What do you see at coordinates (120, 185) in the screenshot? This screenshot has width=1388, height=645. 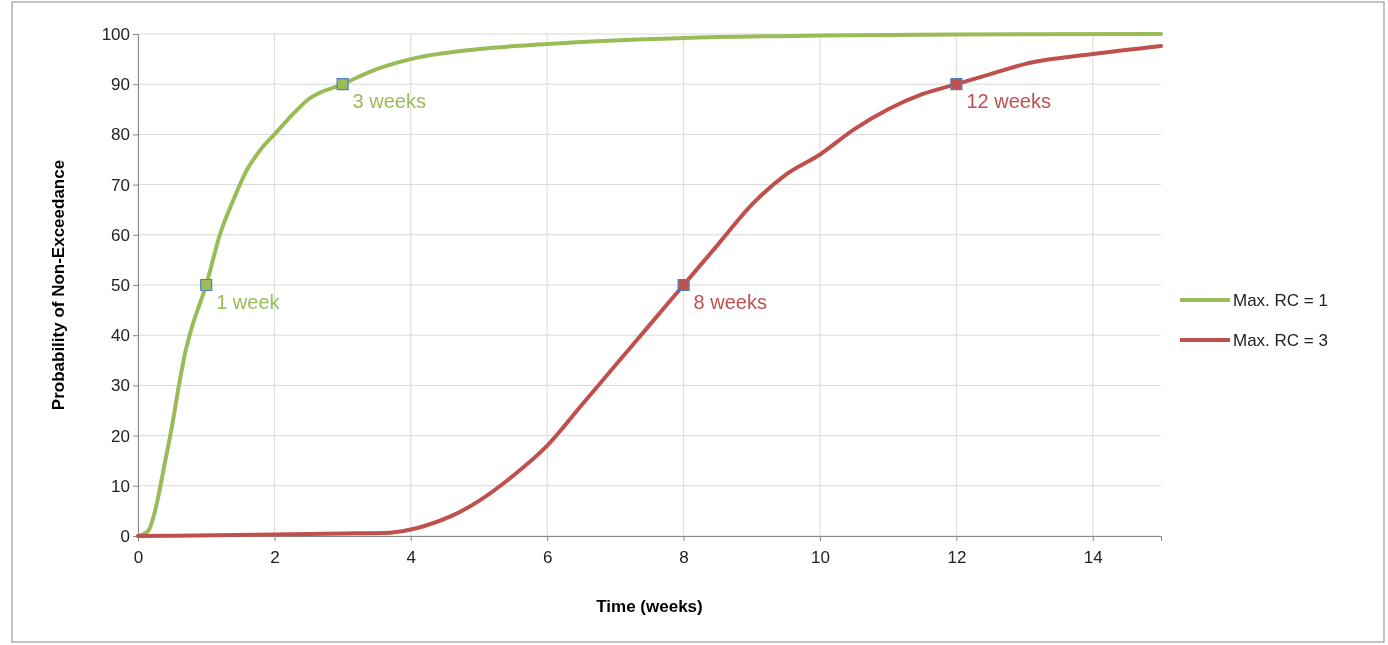 I see `y-tick-label: 70` at bounding box center [120, 185].